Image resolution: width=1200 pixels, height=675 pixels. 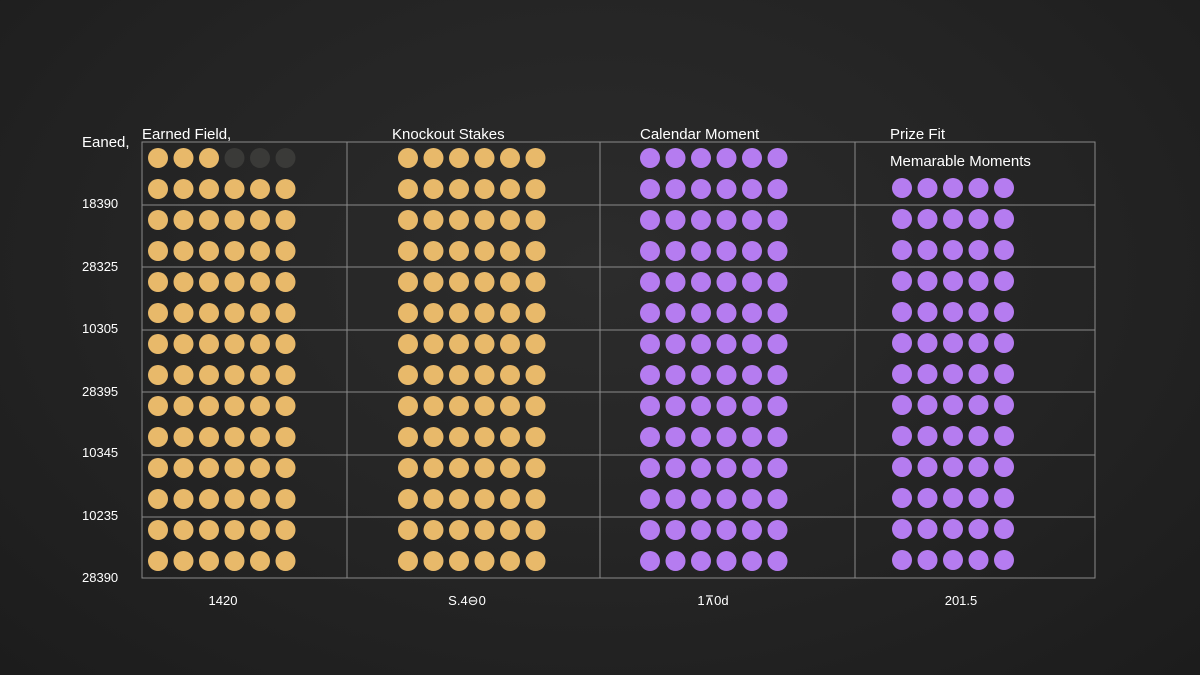 What do you see at coordinates (918, 134) in the screenshot?
I see `column-title: Prize Fit` at bounding box center [918, 134].